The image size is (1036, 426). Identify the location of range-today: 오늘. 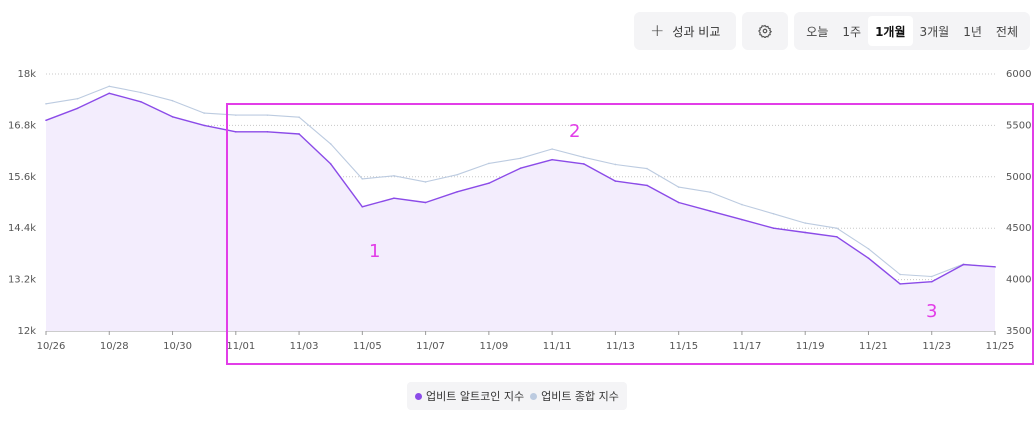
(817, 31).